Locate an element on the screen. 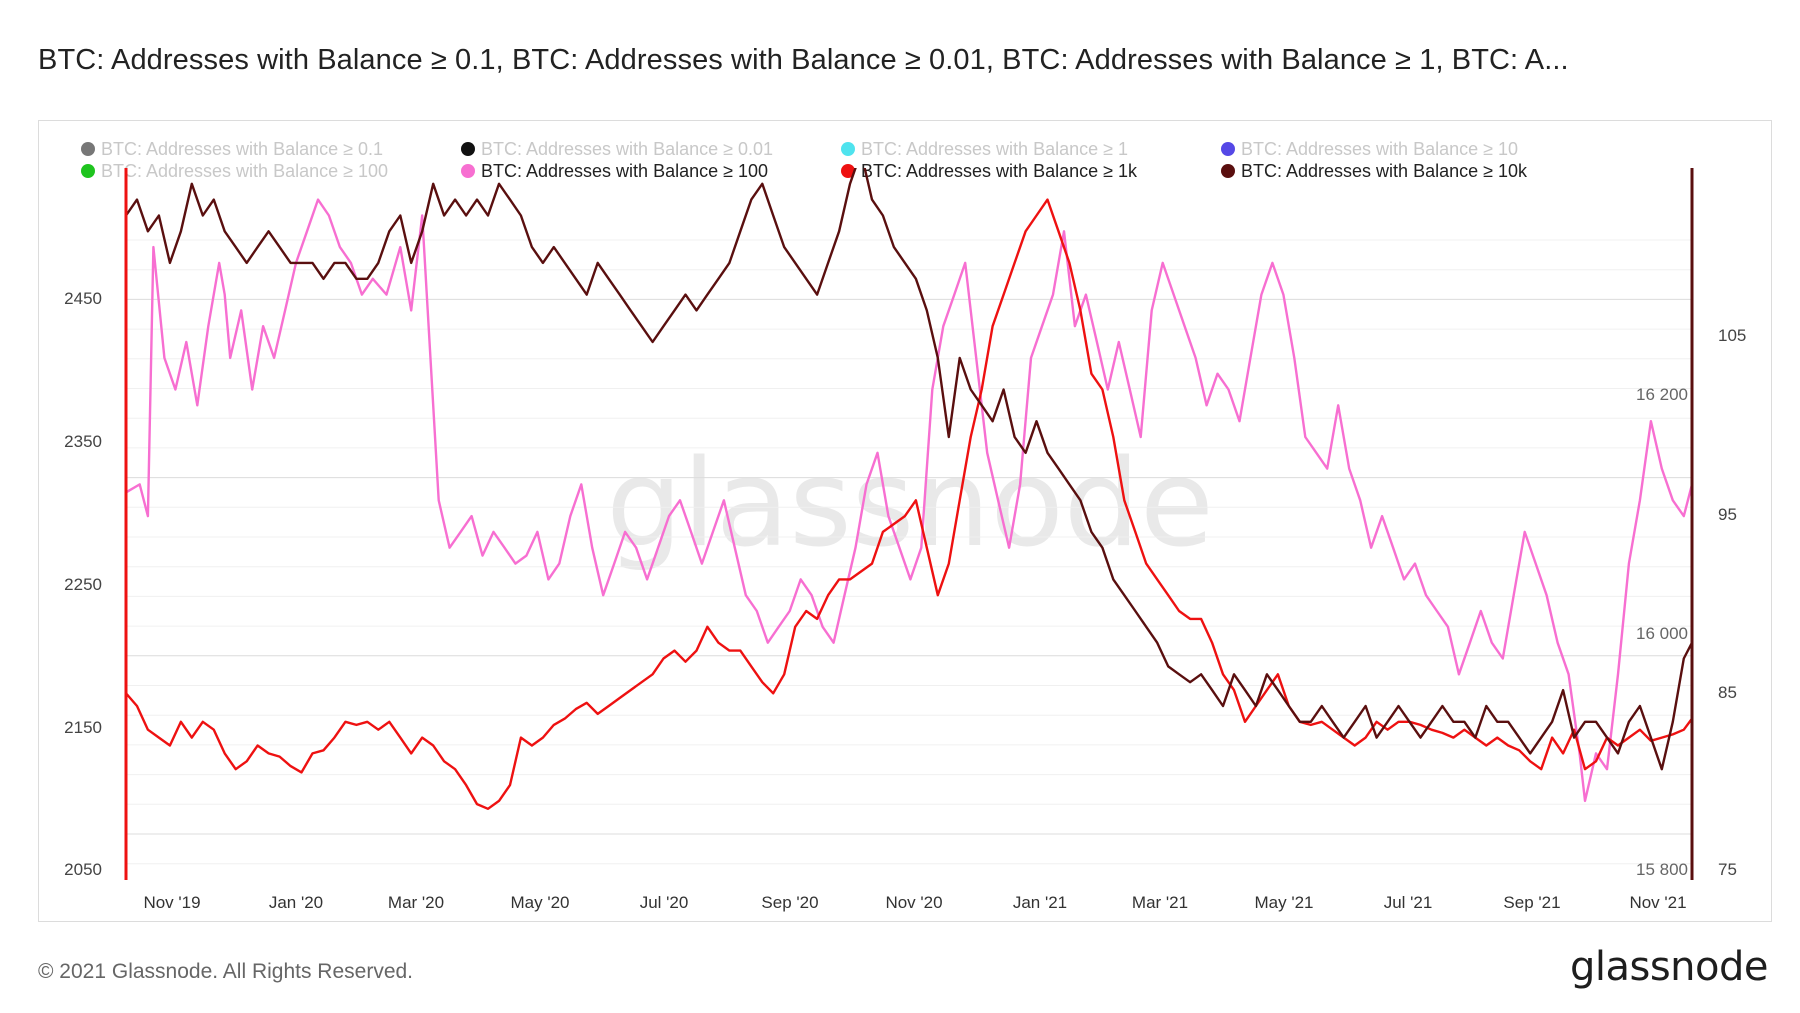  y-right-tick-label: 95 is located at coordinates (1727, 514).